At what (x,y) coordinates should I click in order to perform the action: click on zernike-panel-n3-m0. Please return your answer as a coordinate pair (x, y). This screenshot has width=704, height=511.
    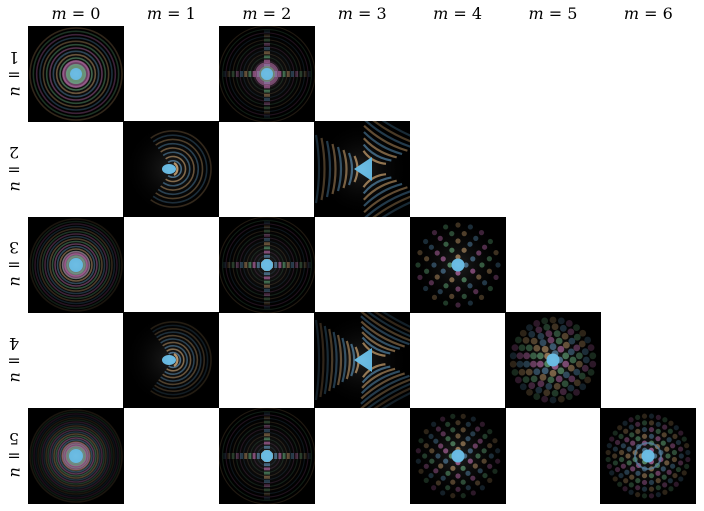
    Looking at the image, I should click on (76, 264).